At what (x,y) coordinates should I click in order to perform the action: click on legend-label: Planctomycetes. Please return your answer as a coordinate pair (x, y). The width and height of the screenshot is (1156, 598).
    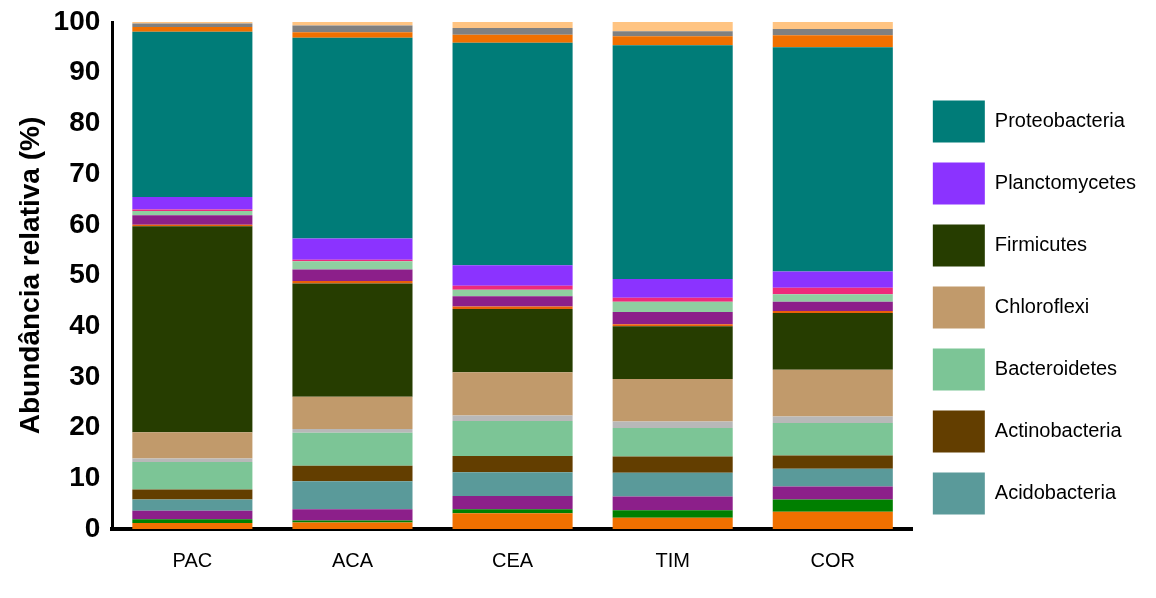
    Looking at the image, I should click on (1065, 182).